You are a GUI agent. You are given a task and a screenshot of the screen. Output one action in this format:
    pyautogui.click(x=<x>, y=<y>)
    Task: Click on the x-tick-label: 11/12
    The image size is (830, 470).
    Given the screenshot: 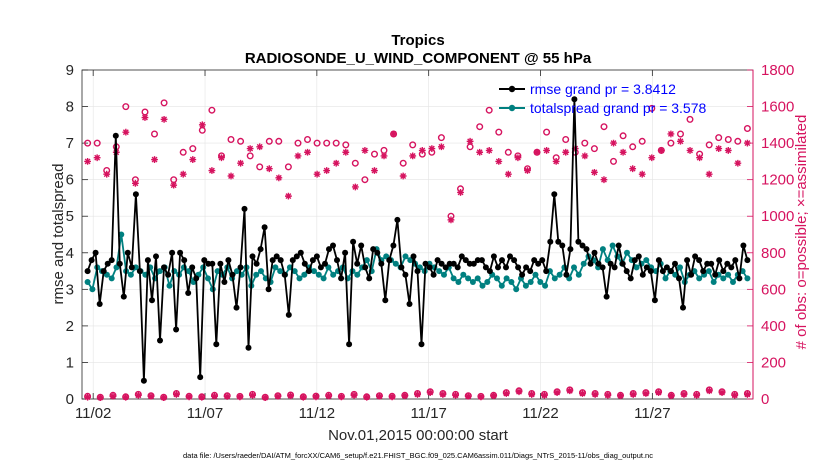 What is the action you would take?
    pyautogui.click(x=317, y=413)
    